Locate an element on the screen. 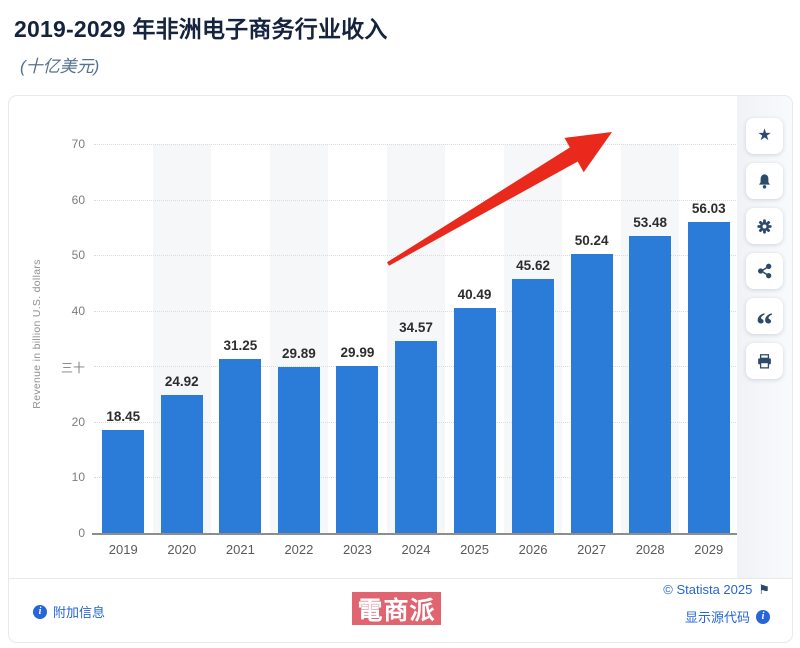 This screenshot has width=800, height=648. additional-info-link: i 附加信息 is located at coordinates (69, 611).